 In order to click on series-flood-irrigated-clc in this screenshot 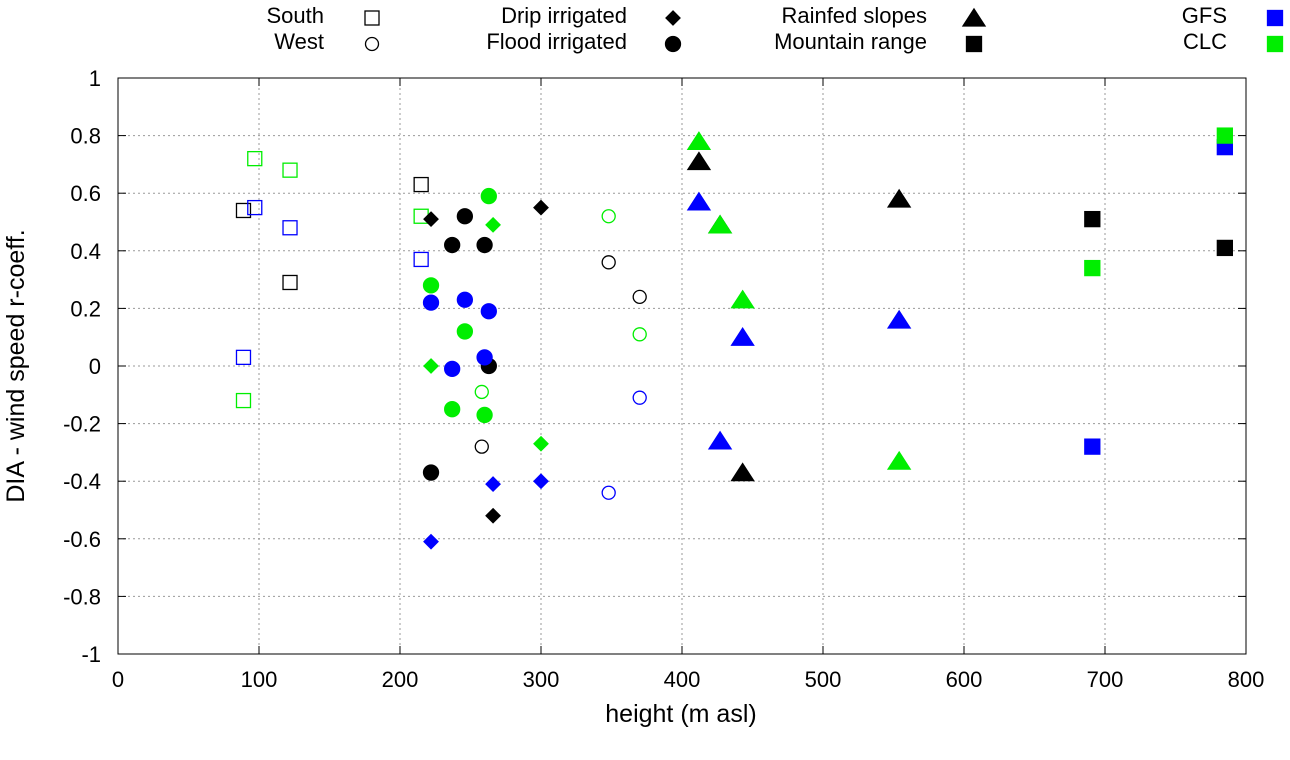, I will do `click(459, 305)`.